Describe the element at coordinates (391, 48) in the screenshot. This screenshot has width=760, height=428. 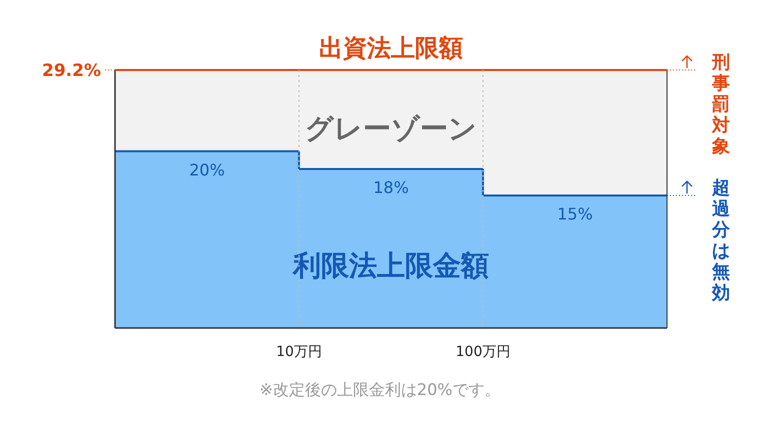
I see `chart-title: 出資法上限額` at that location.